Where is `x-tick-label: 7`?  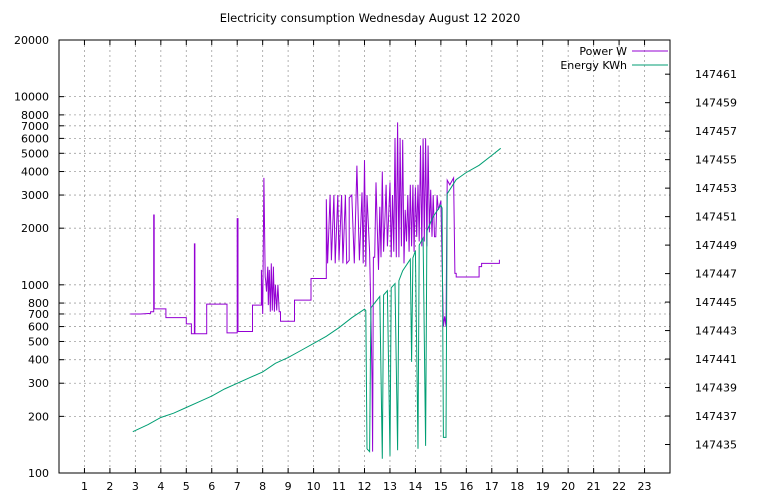 x-tick-label: 7 is located at coordinates (237, 486).